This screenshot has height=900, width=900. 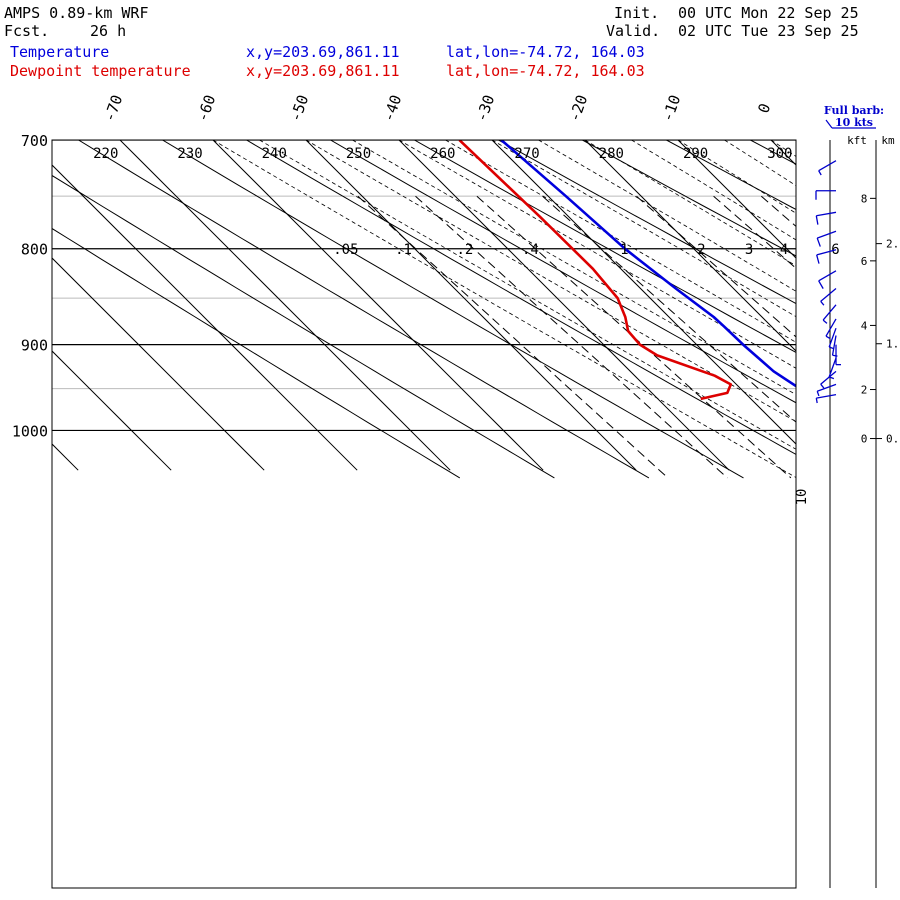 I want to click on temperature-xy: x,y=203.69,861.11, so click(x=323, y=52).